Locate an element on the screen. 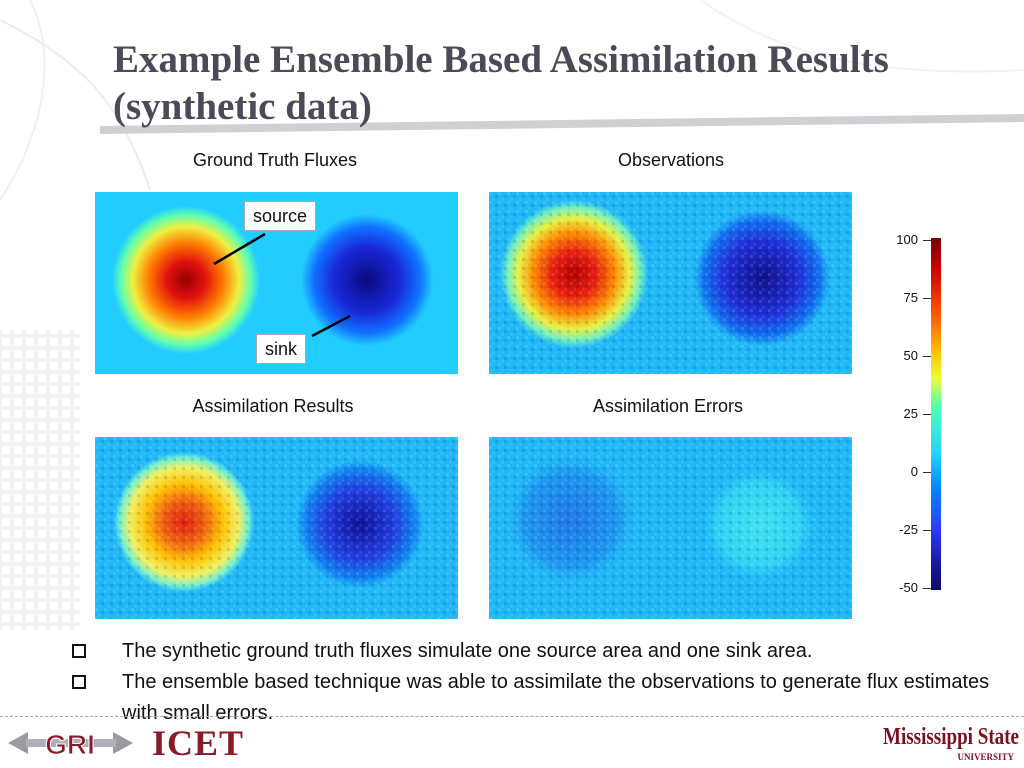  heatmap-observations is located at coordinates (670, 283).